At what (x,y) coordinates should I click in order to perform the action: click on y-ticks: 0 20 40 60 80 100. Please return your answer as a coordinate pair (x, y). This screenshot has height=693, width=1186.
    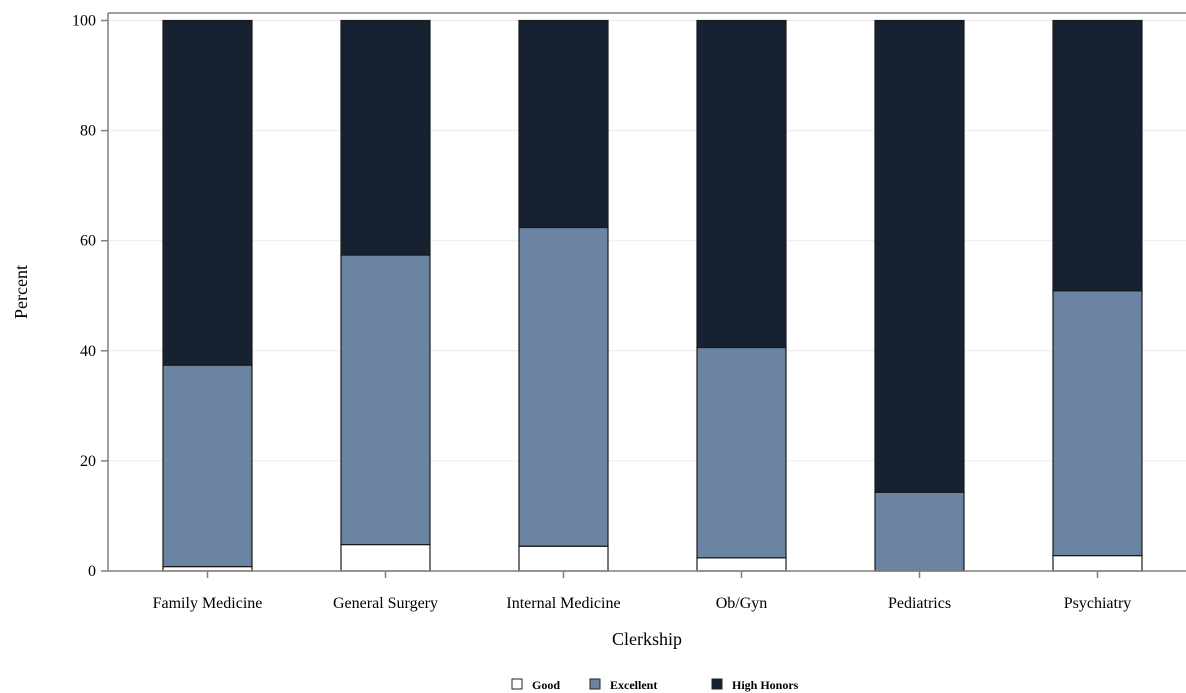
    Looking at the image, I should click on (90, 296).